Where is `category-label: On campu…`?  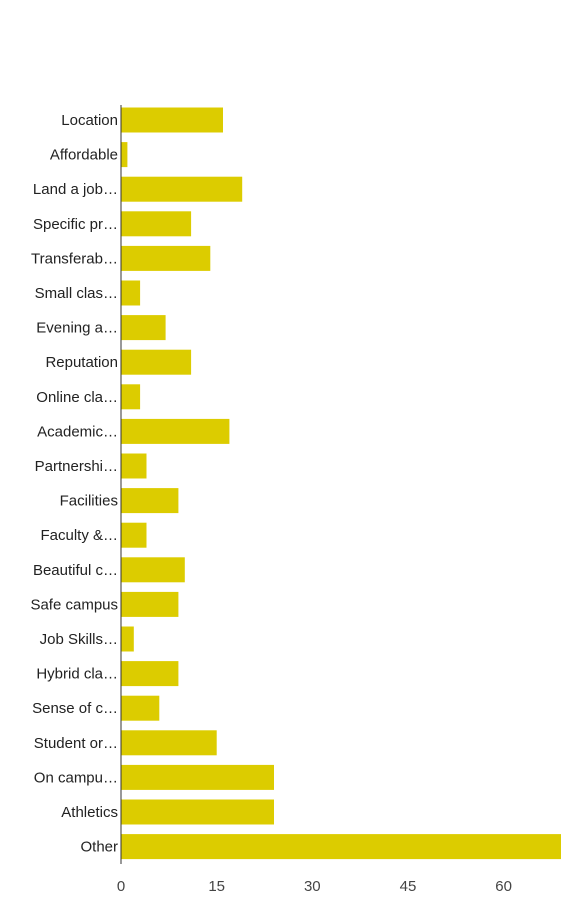 category-label: On campu… is located at coordinates (76, 777).